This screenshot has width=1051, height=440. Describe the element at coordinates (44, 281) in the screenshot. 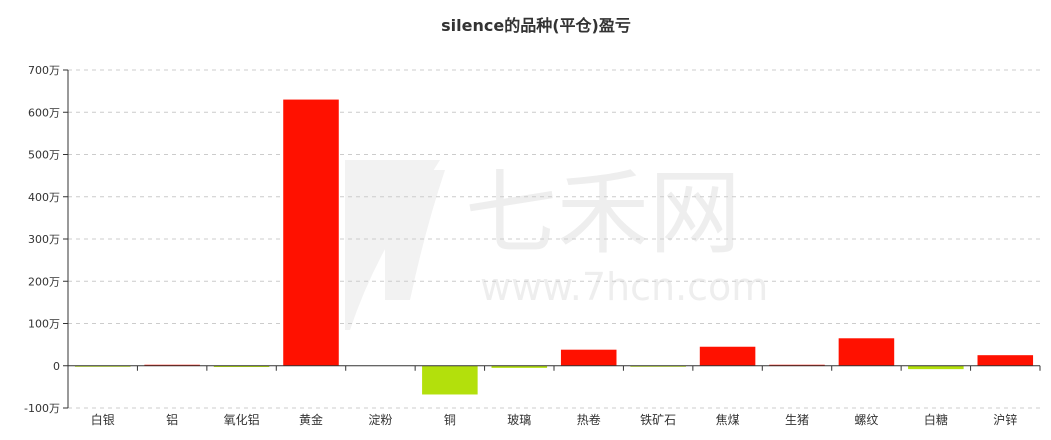

I see `y-tick-label: 200万` at that location.